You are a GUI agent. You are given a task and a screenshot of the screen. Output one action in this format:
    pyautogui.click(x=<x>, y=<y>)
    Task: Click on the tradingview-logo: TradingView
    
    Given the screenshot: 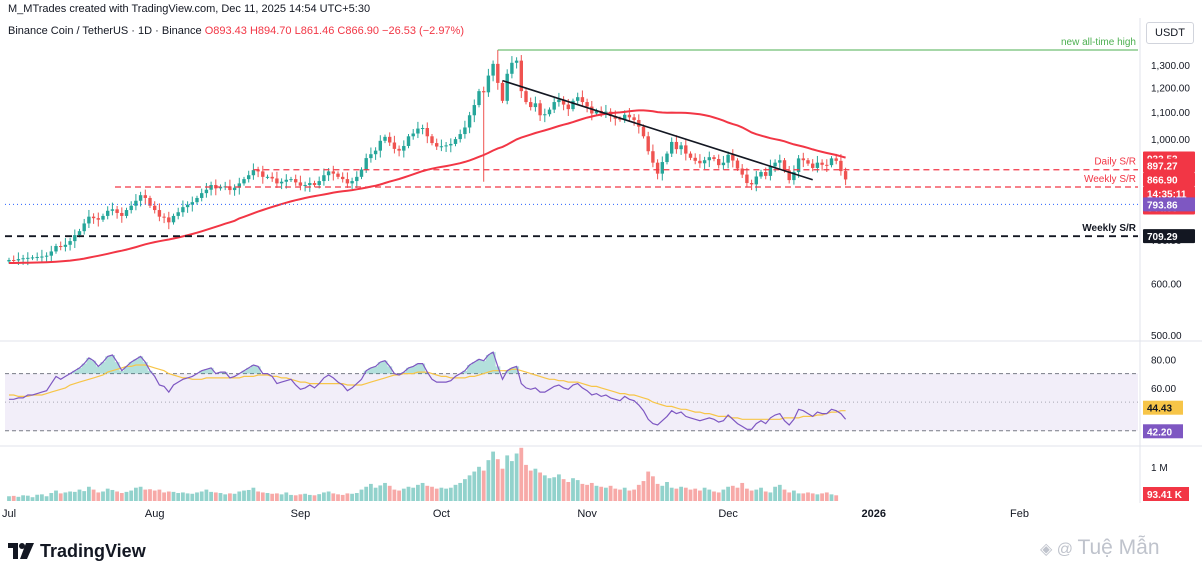 What is the action you would take?
    pyautogui.click(x=77, y=551)
    